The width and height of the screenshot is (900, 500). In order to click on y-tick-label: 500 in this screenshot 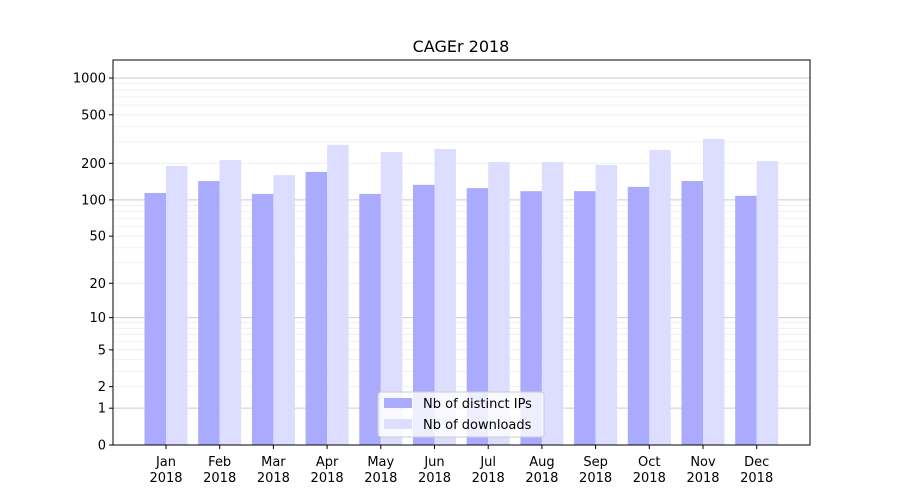, I will do `click(93, 115)`.